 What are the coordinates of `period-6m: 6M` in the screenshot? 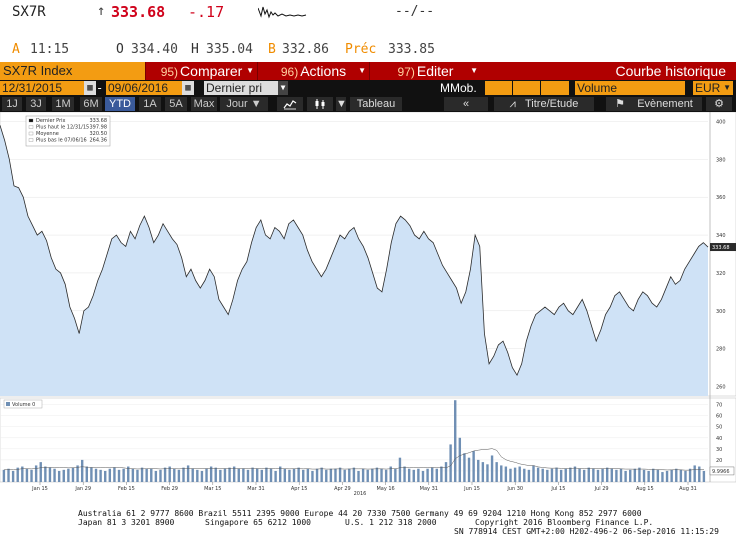 It's located at (91, 104).